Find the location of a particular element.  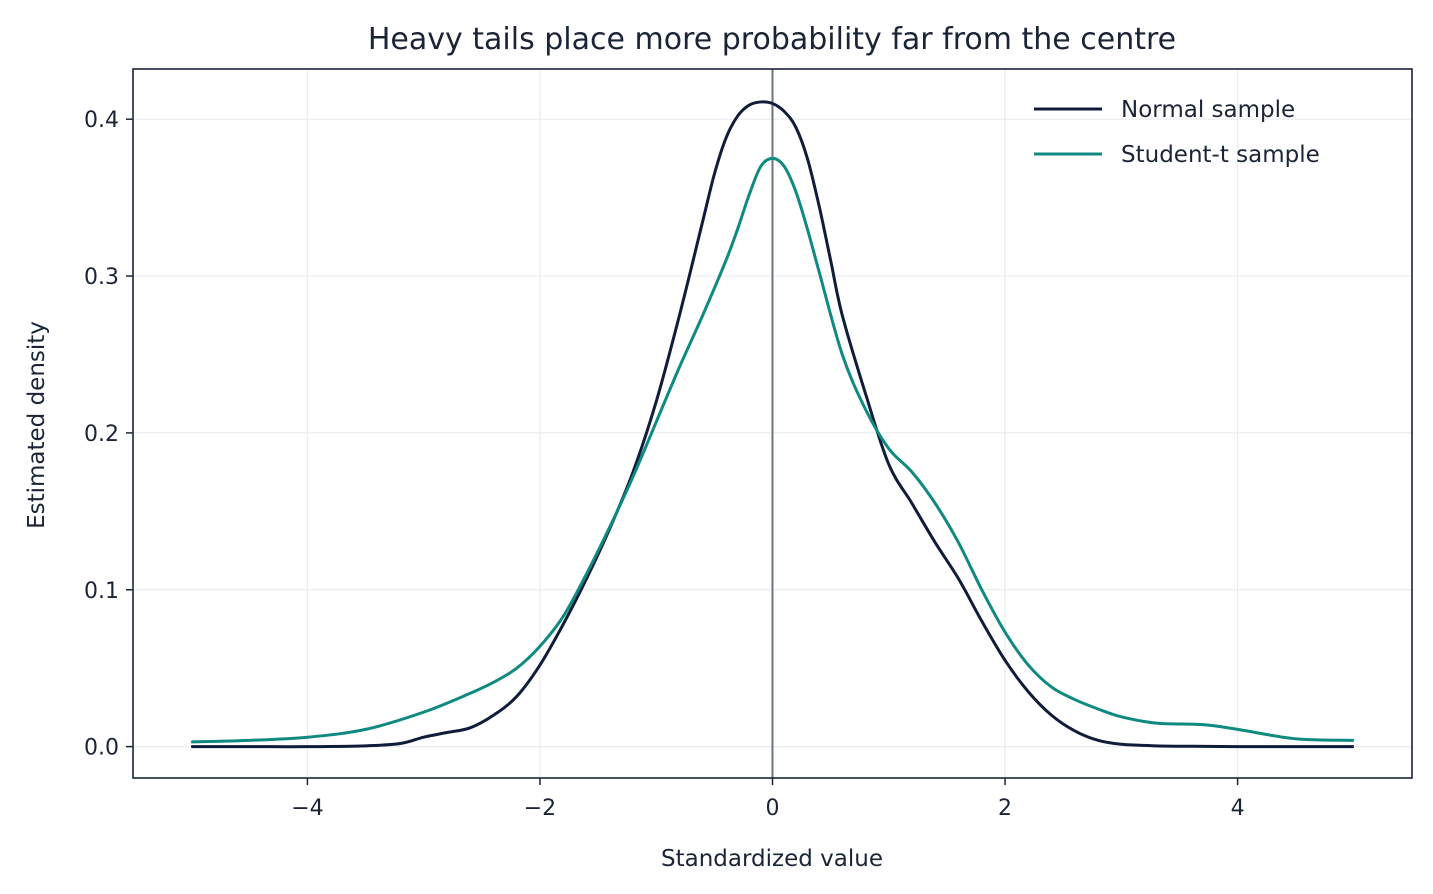

y-tick-label: 0.4 is located at coordinates (101, 120).